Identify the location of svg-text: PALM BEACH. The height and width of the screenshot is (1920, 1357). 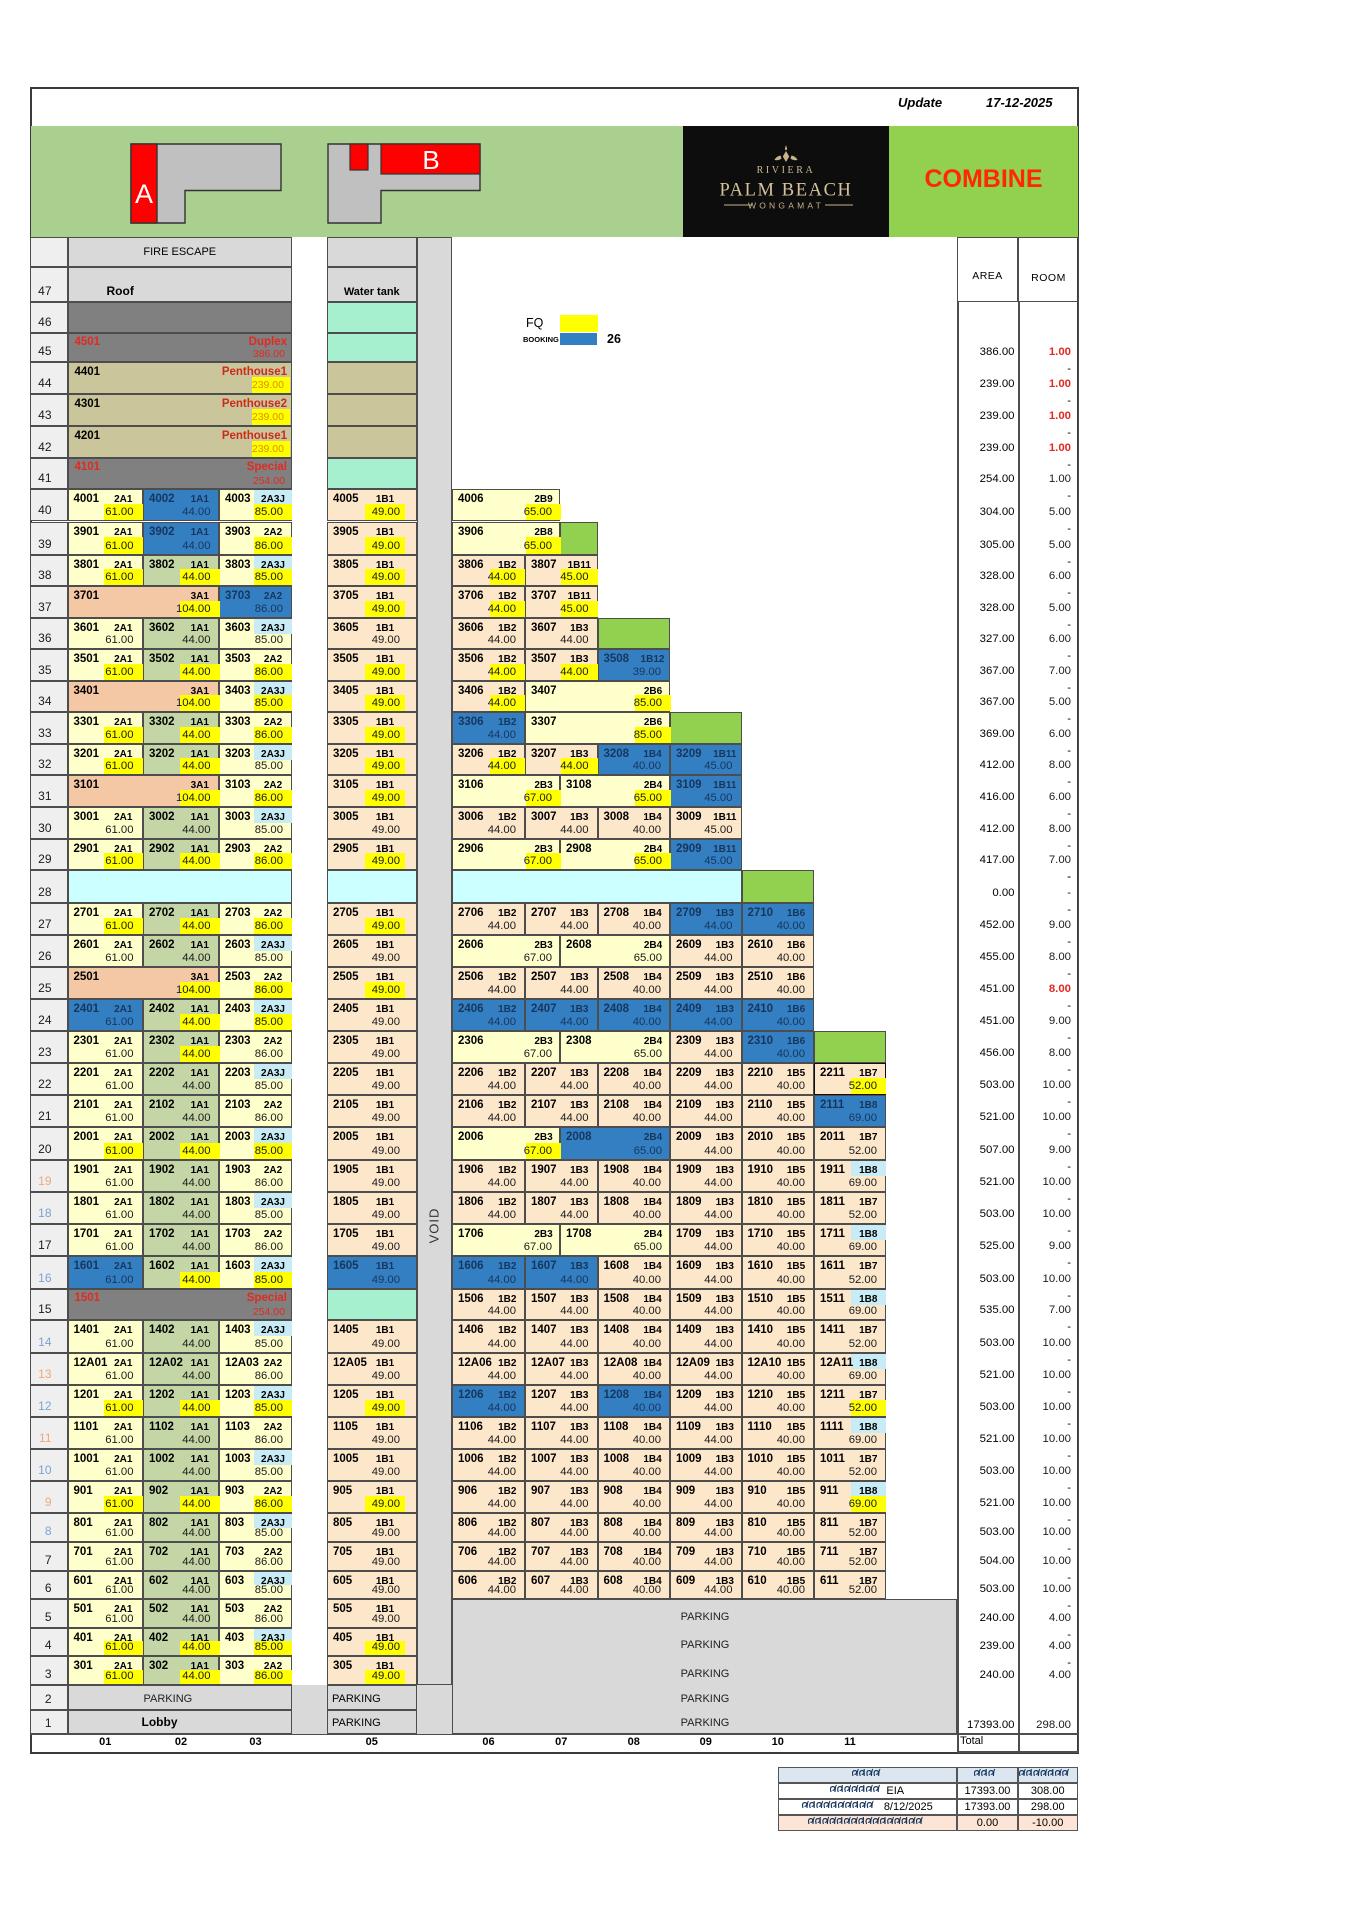
(785, 191).